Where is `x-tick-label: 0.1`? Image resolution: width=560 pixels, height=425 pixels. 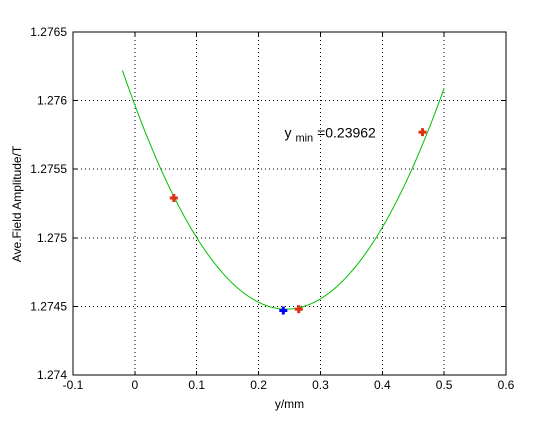 x-tick-label: 0.1 is located at coordinates (196, 385).